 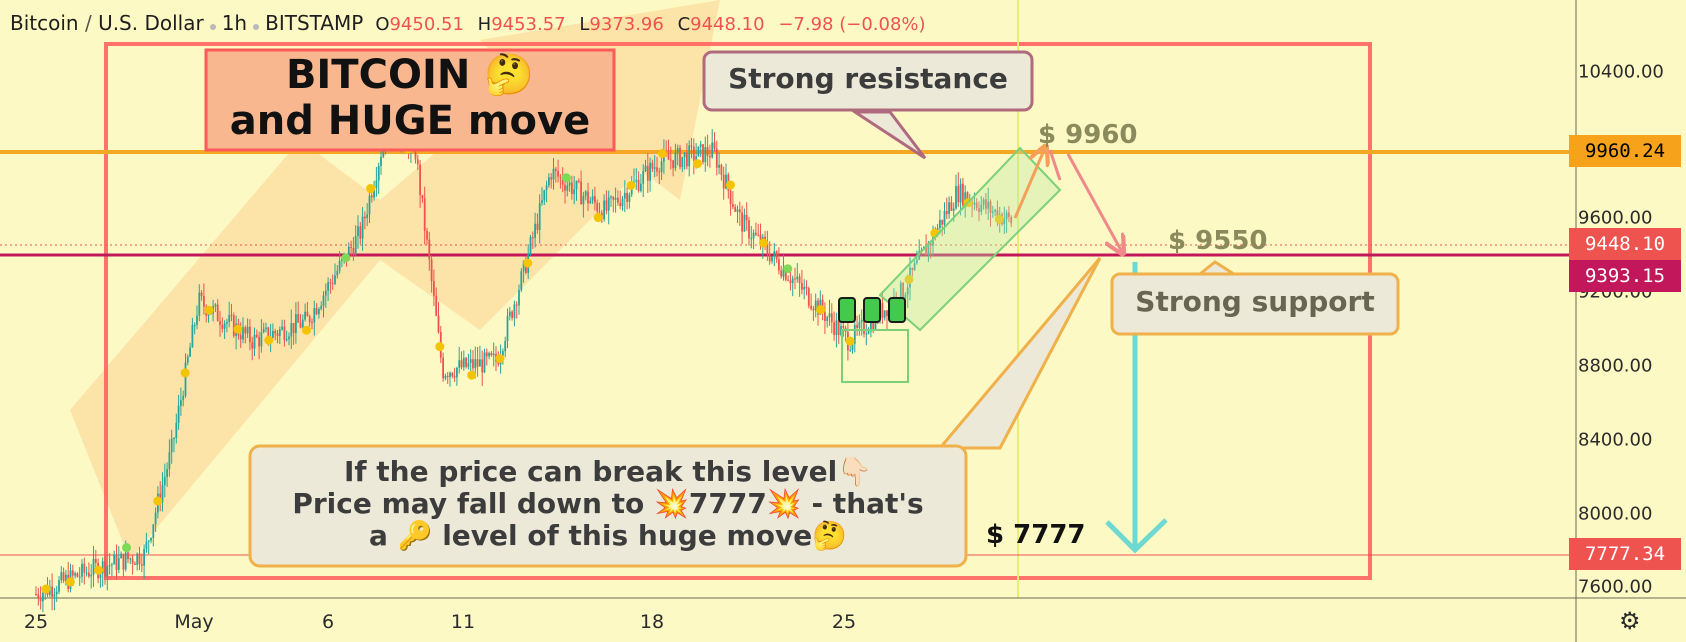 I want to click on bottom-line-2: Price may fall down to 💥7777💥 - that's, so click(x=608, y=503).